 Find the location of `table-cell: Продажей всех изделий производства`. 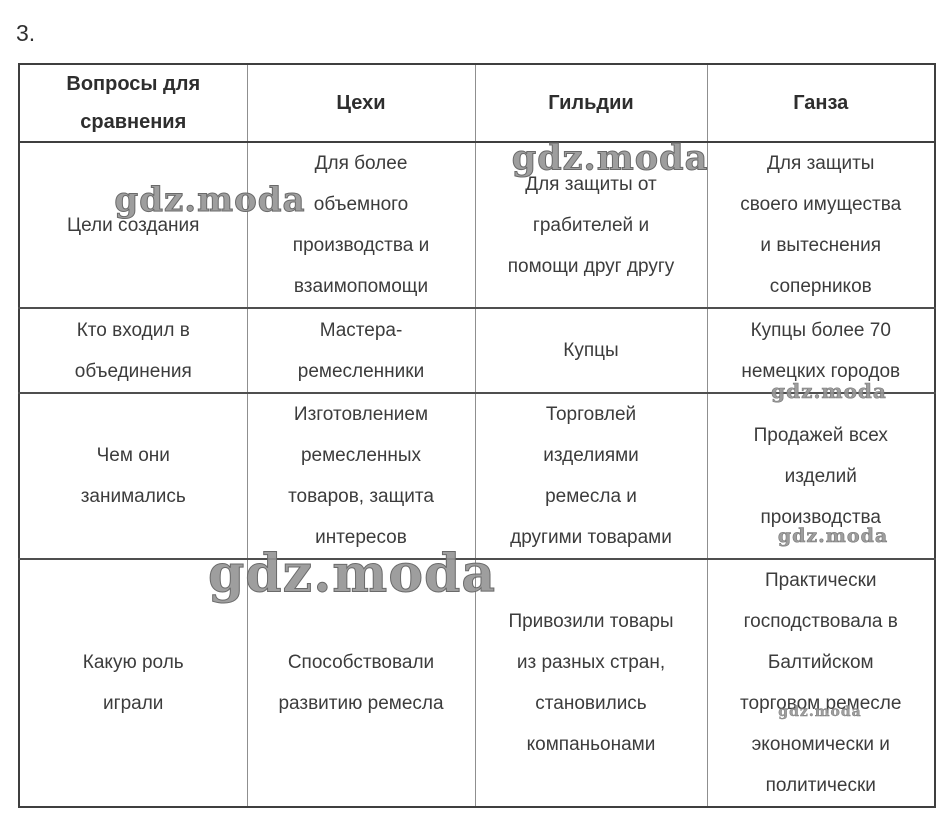

table-cell: Продажей всех изделий производства is located at coordinates (820, 475).